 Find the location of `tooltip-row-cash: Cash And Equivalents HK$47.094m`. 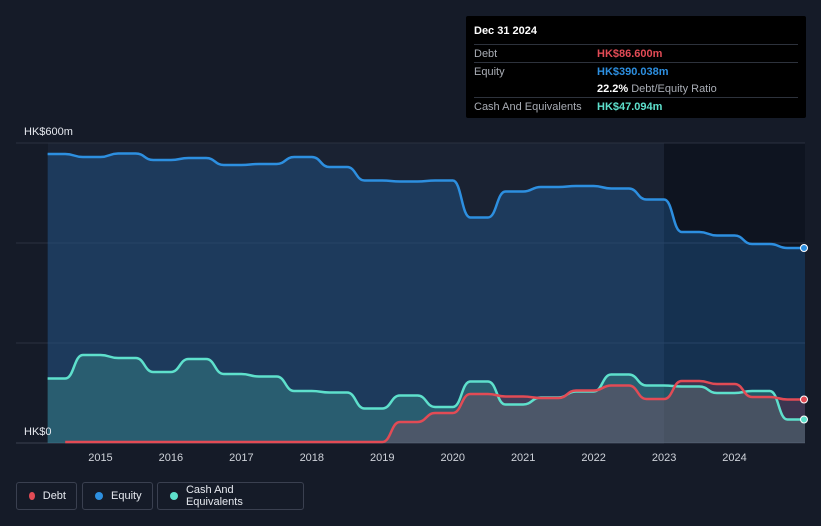

tooltip-row-cash: Cash And Equivalents HK$47.094m is located at coordinates (636, 106).